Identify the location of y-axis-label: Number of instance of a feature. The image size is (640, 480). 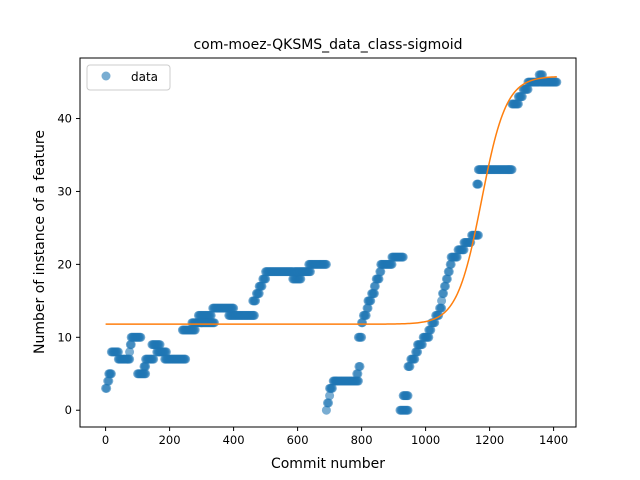
(40, 242).